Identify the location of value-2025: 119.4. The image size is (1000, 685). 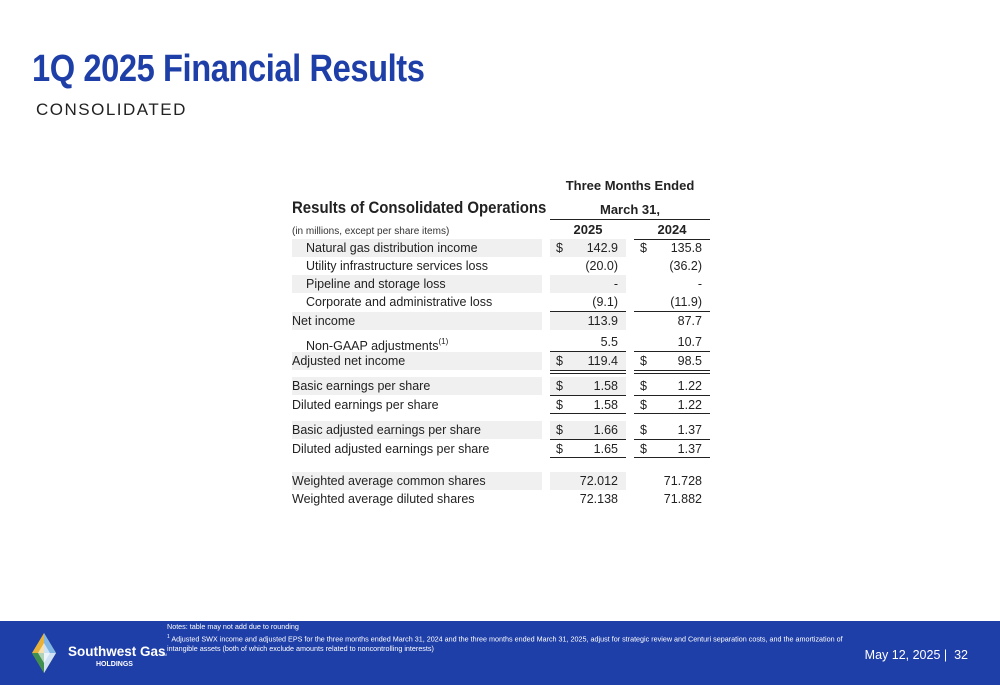
(602, 361).